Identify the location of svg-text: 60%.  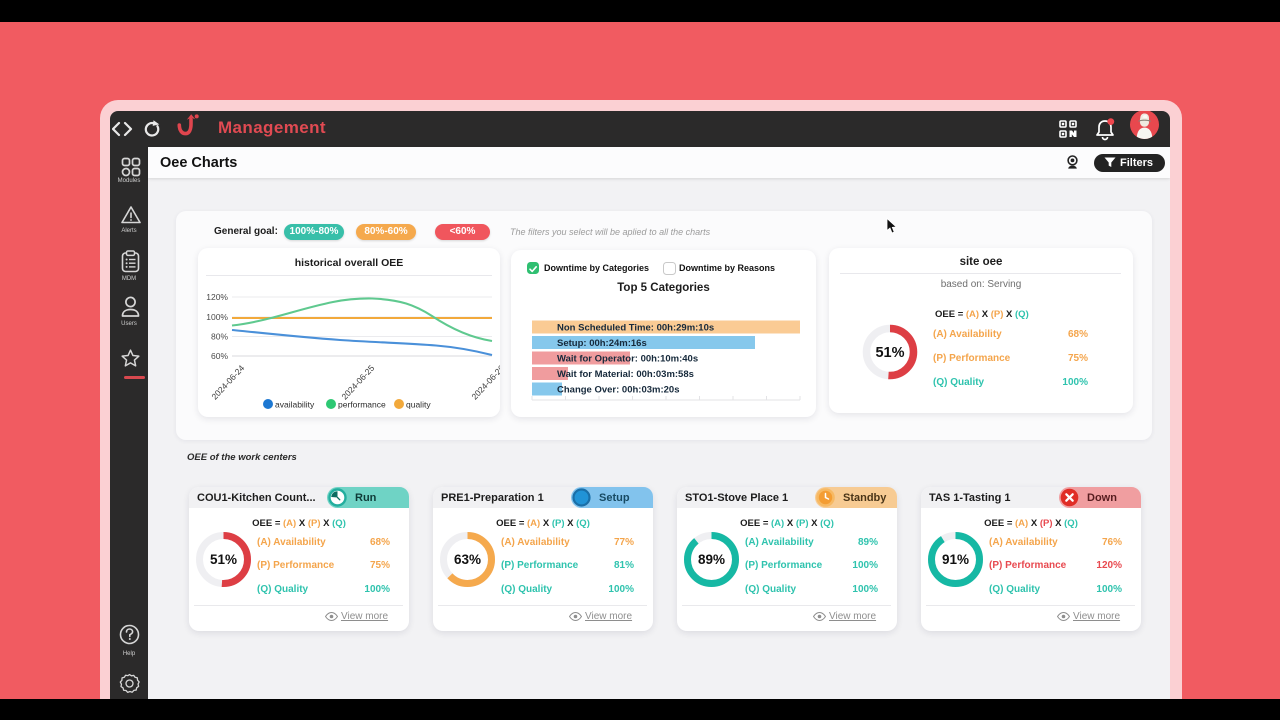
(219, 356).